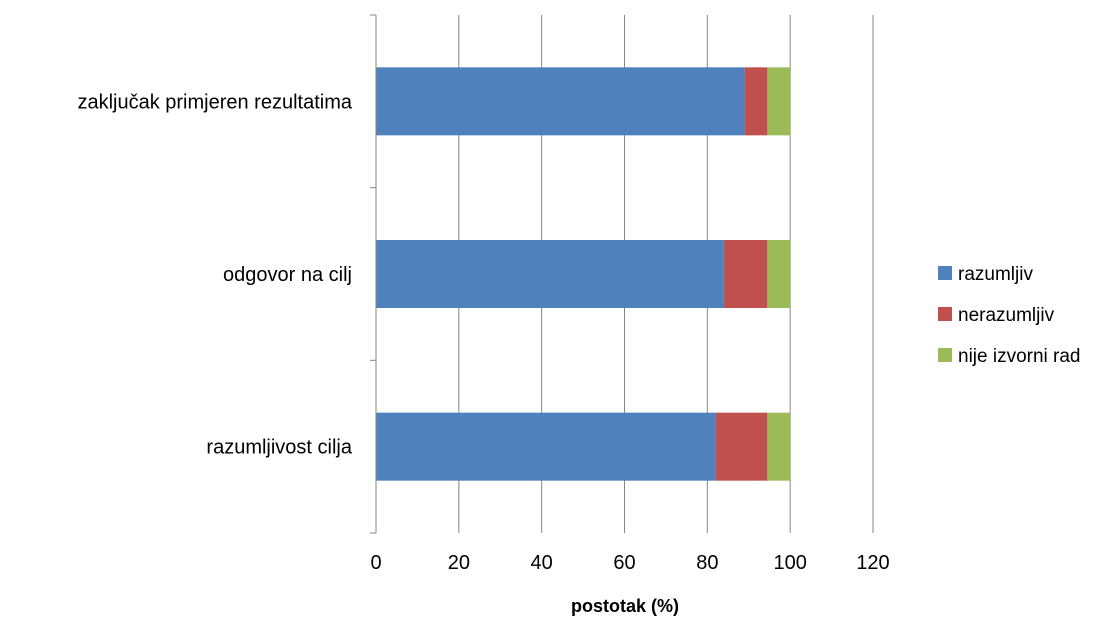  I want to click on x-tick-label: 100, so click(789, 563).